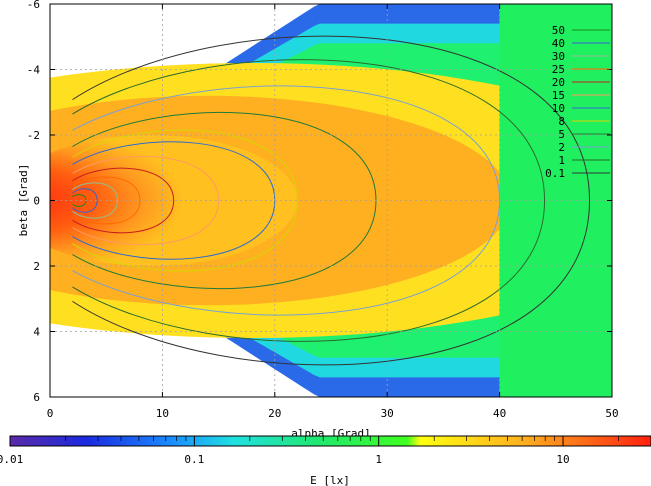  I want to click on y-tick-label: -4, so click(34, 70).